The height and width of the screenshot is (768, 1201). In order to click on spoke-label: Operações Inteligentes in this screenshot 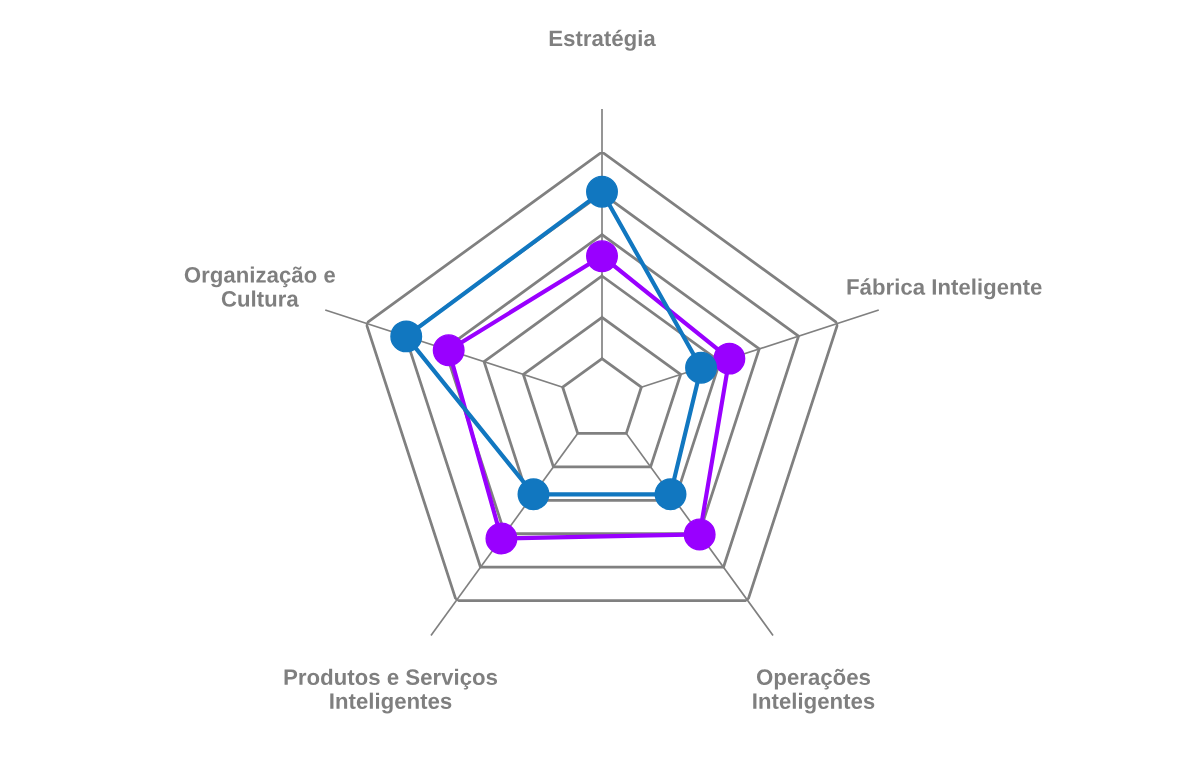, I will do `click(814, 691)`.